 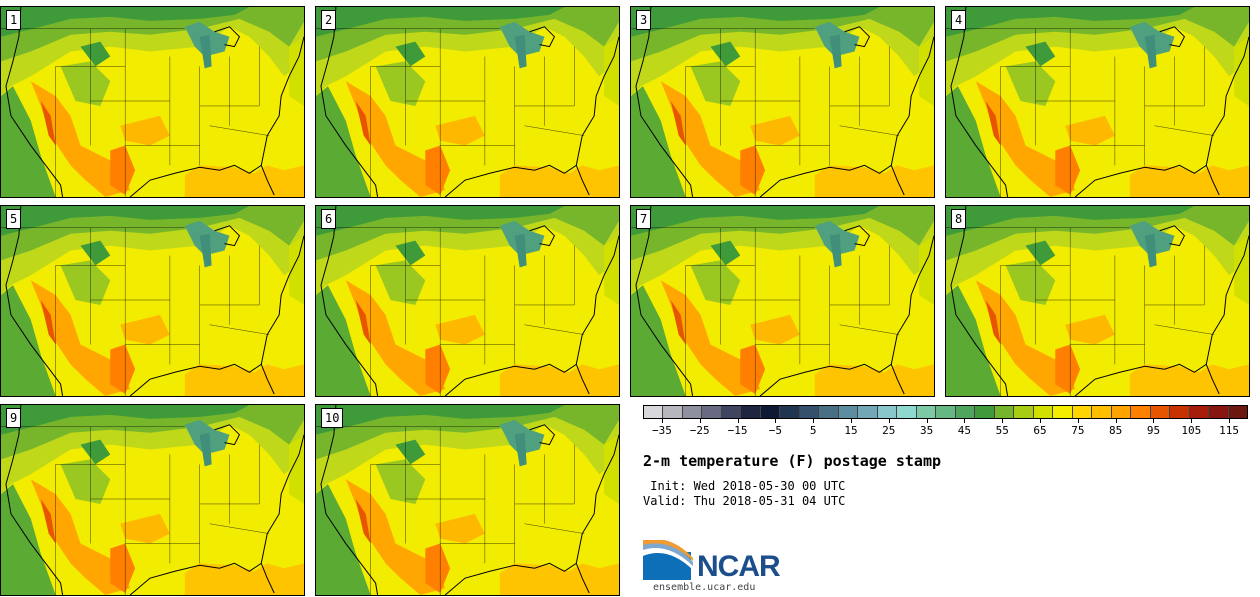 I want to click on stamp-number-label: 6, so click(x=329, y=219).